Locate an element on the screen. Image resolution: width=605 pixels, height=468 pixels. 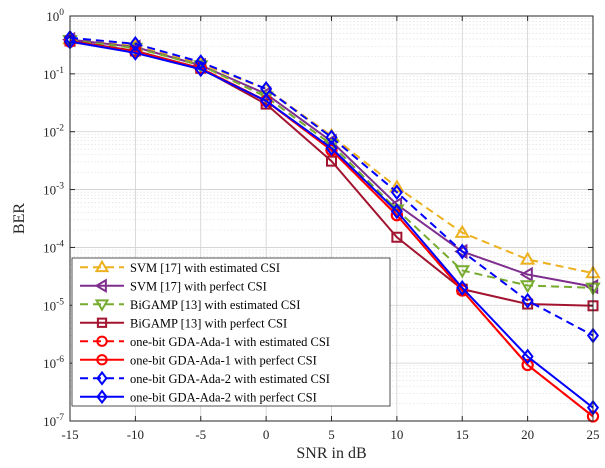
x-tick-label: 5 is located at coordinates (331, 434).